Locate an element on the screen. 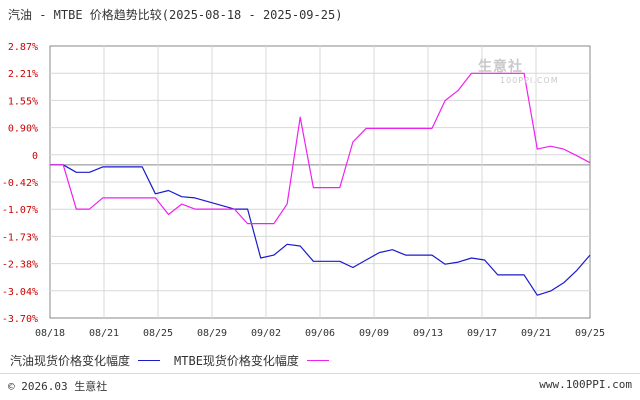 The height and width of the screenshot is (400, 640). legend-item-gasoline: 汽油现货价格变化幅度 is located at coordinates (85, 360).